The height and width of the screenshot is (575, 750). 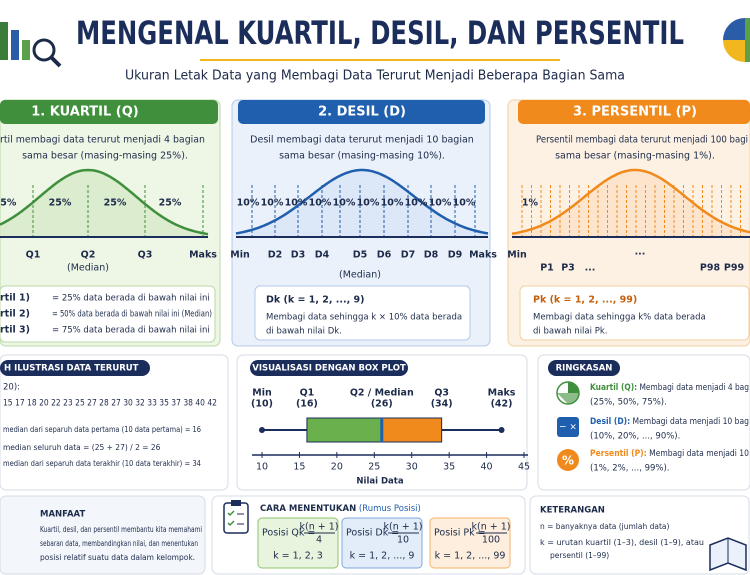 I want to click on box-lower, so click(x=344, y=430).